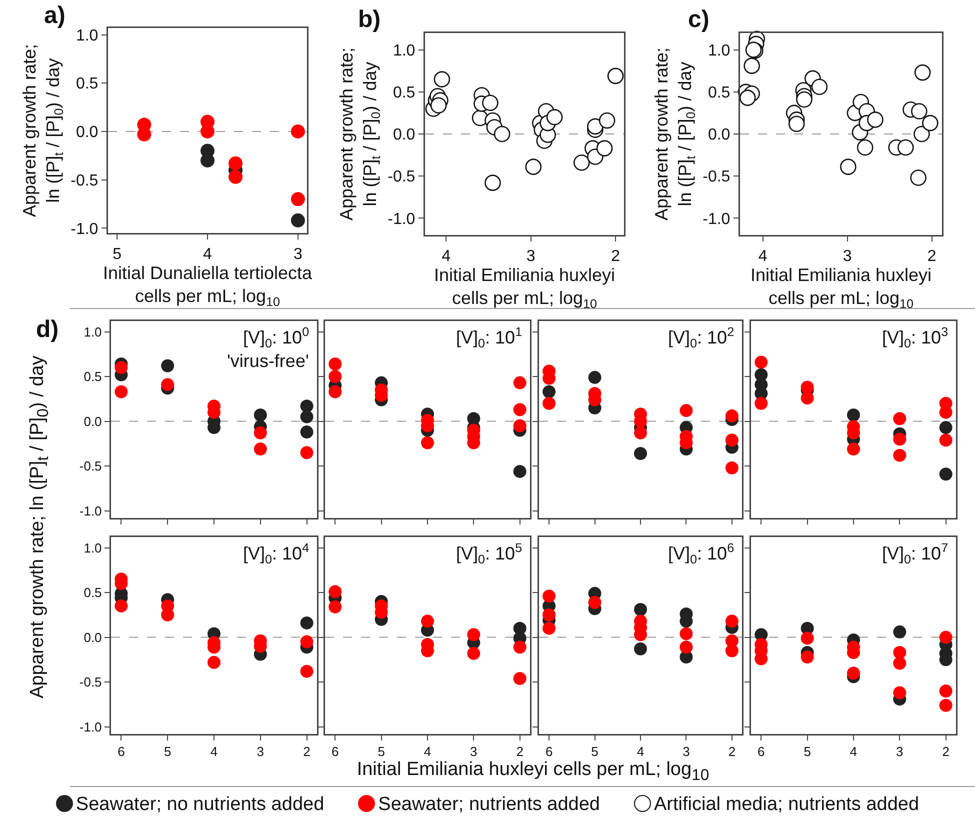 Image resolution: width=975 pixels, height=822 pixels. I want to click on annotation: [V]$_{0}$: 10$^{5}$, so click(489, 553).